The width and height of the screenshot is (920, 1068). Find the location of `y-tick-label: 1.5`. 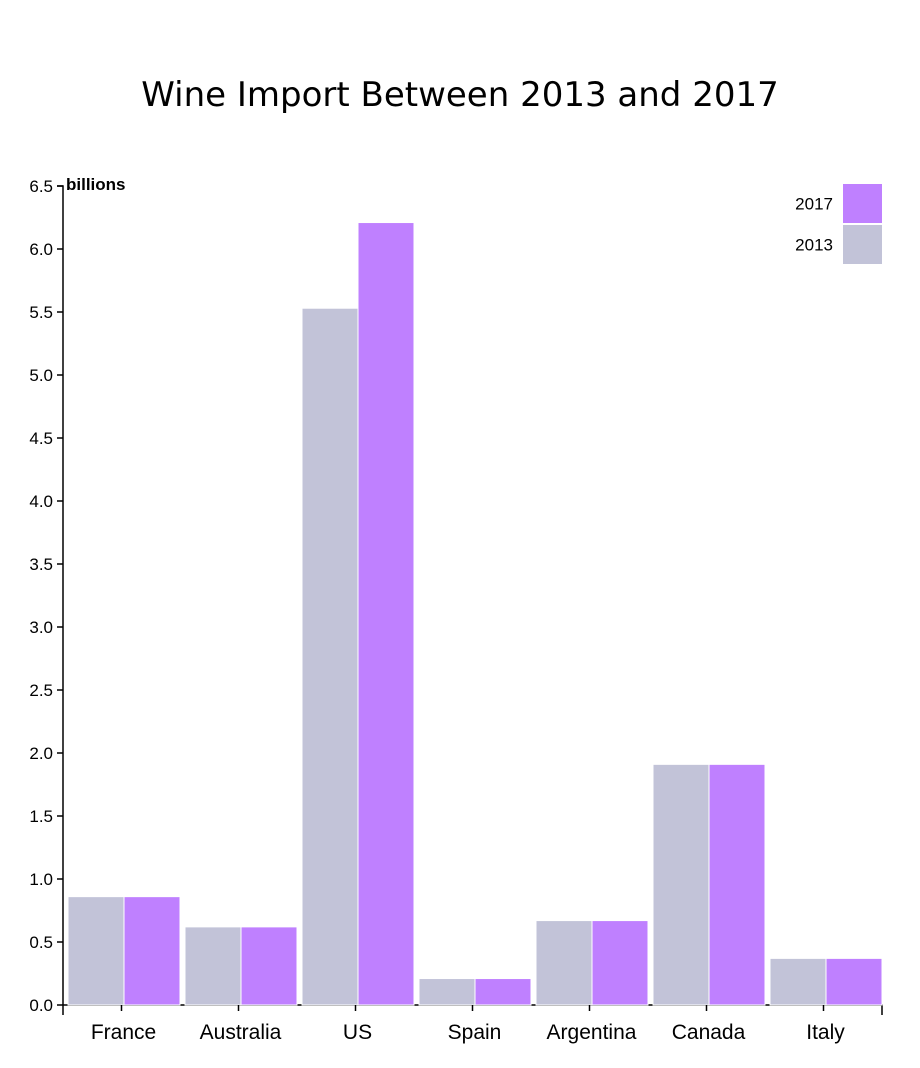

y-tick-label: 1.5 is located at coordinates (41, 816).